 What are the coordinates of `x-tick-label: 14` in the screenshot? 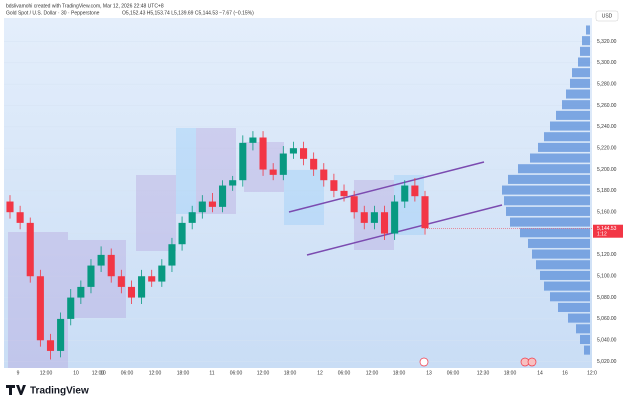 It's located at (540, 373).